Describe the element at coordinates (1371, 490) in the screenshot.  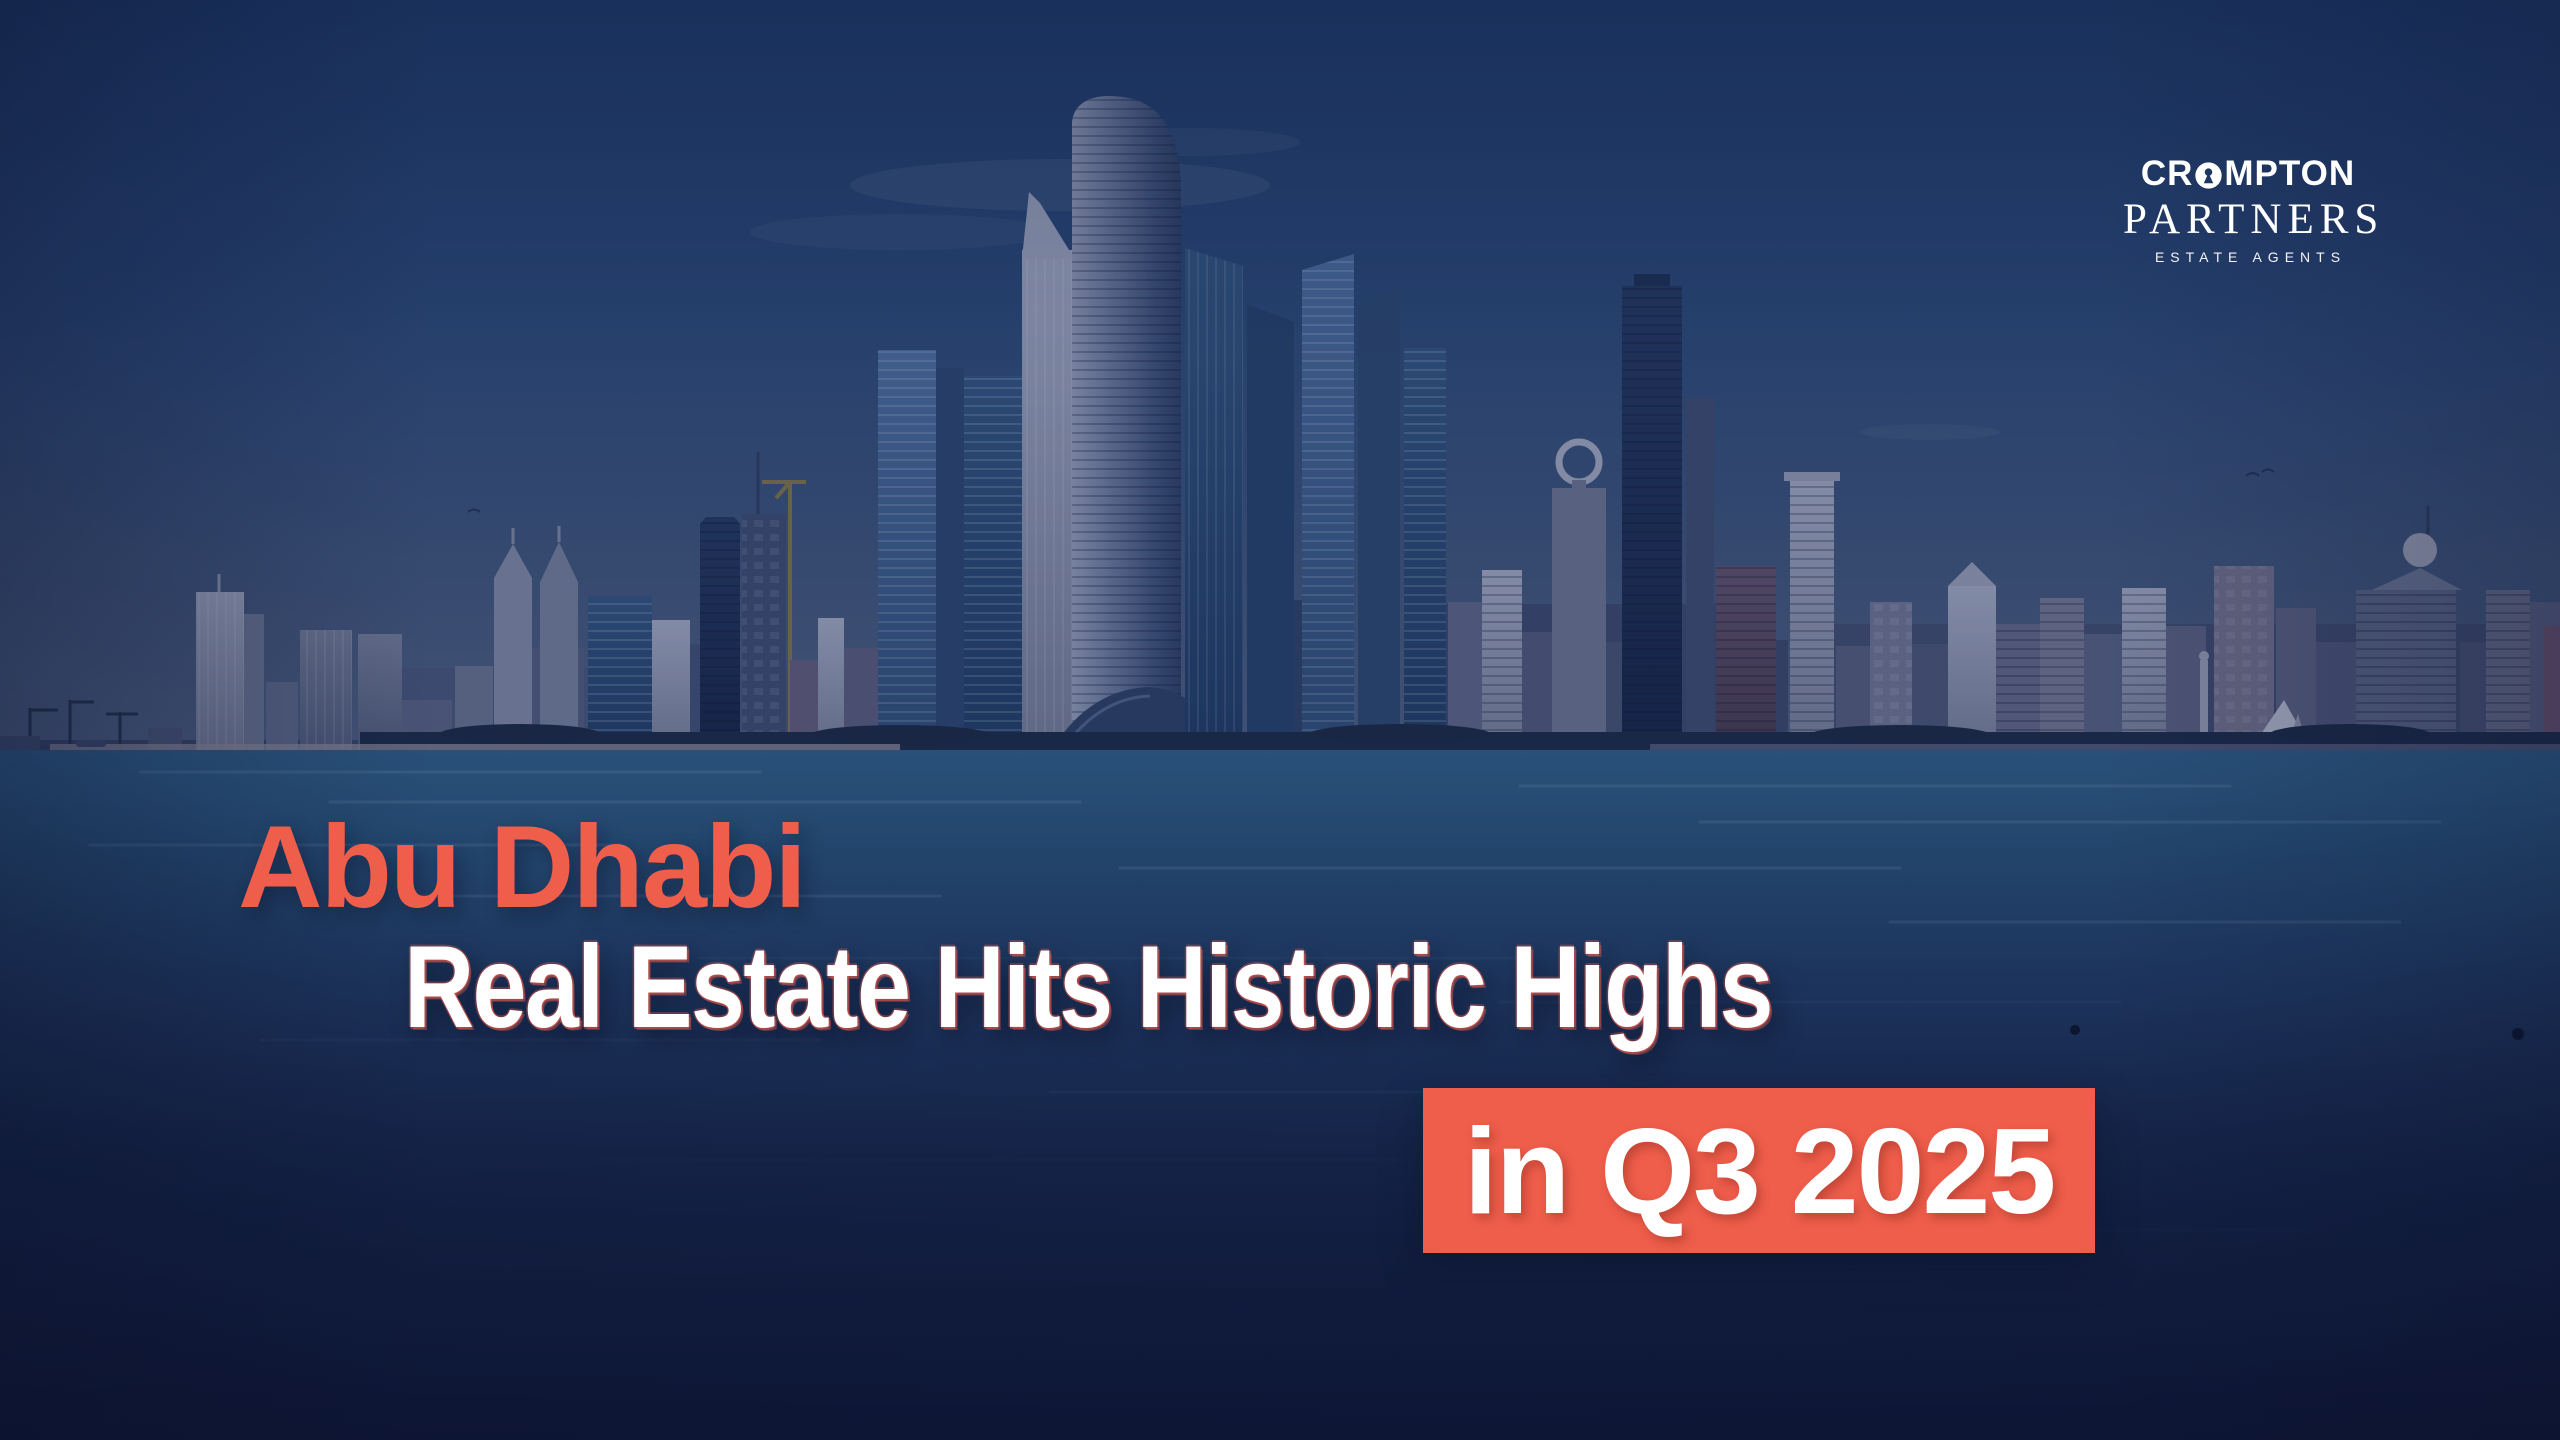
I see `birds` at that location.